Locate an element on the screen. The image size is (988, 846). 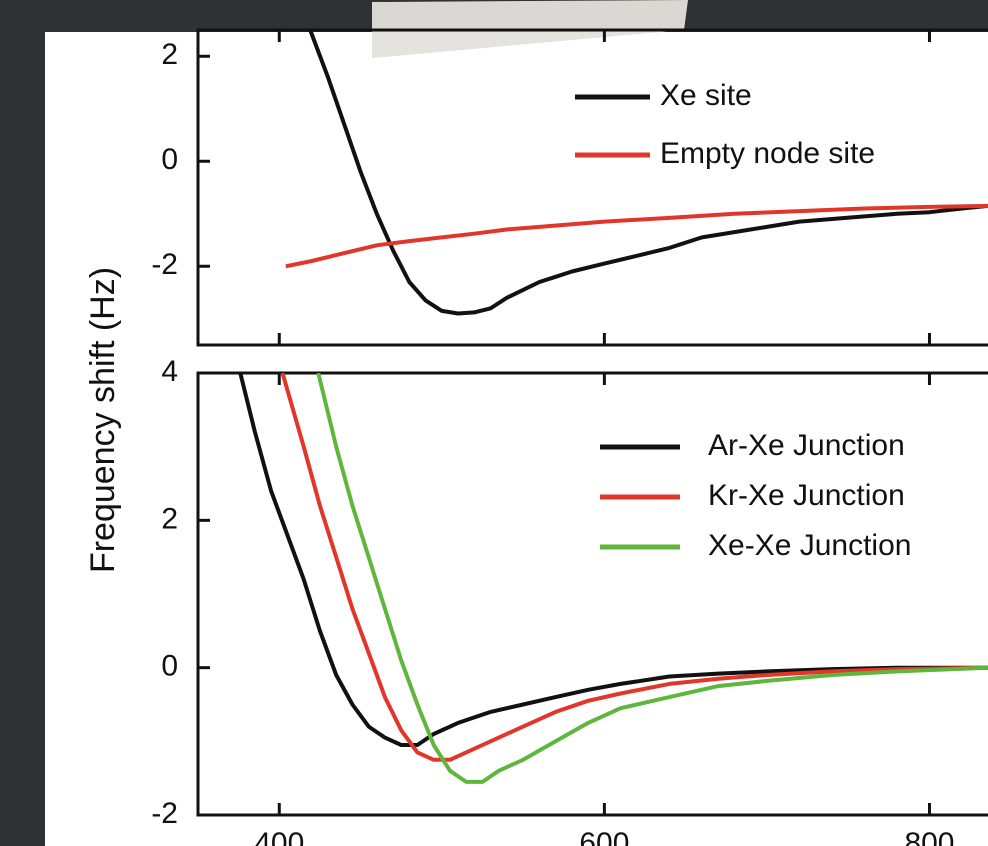
legend-label: Xe-Xe Junction is located at coordinates (809, 545).